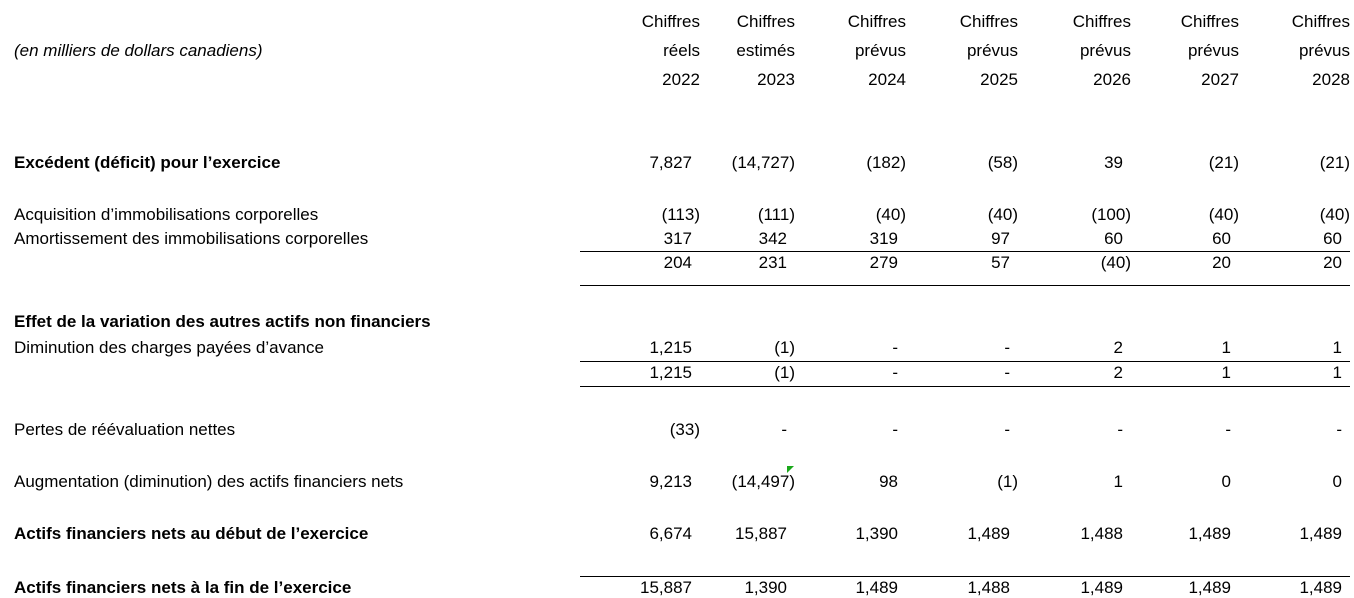 The width and height of the screenshot is (1354, 598). What do you see at coordinates (125, 429) in the screenshot?
I see `row-label: Pertes de réévaluation nettes` at bounding box center [125, 429].